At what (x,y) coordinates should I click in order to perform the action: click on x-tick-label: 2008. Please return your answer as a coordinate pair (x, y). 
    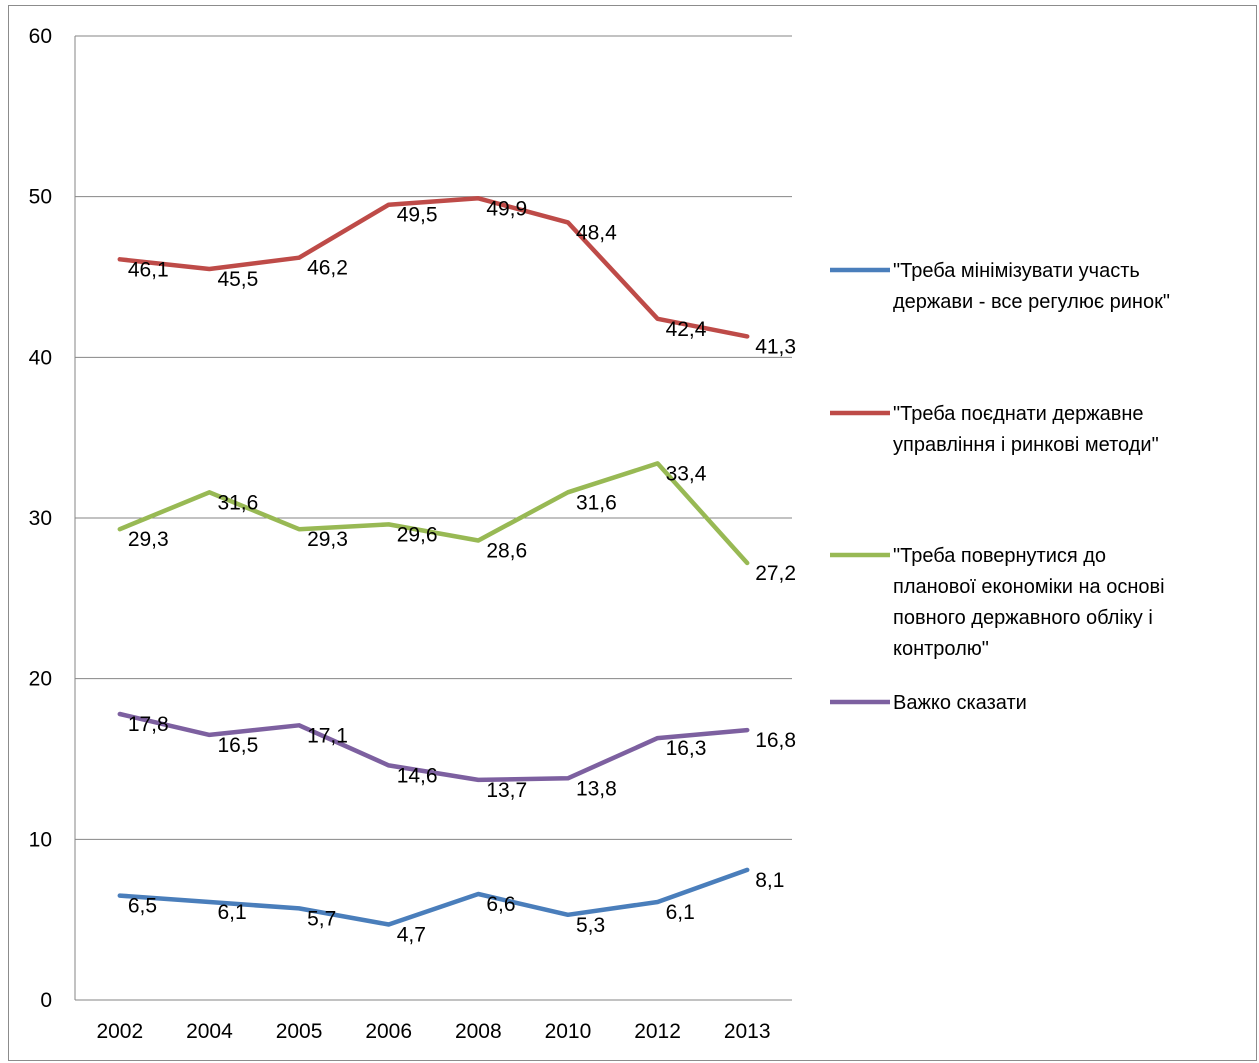
    Looking at the image, I should click on (478, 1031).